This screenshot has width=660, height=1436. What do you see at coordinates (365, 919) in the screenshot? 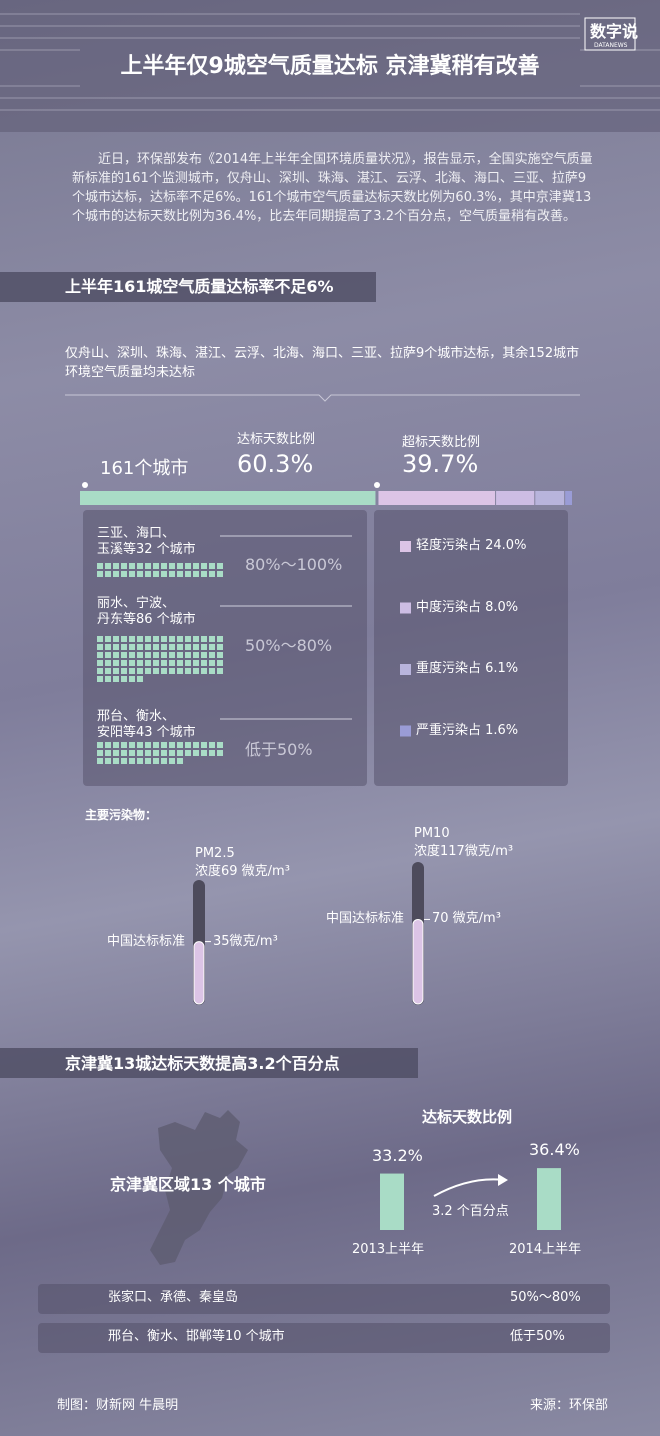
I see `standard-label: 中国达标标准` at bounding box center [365, 919].